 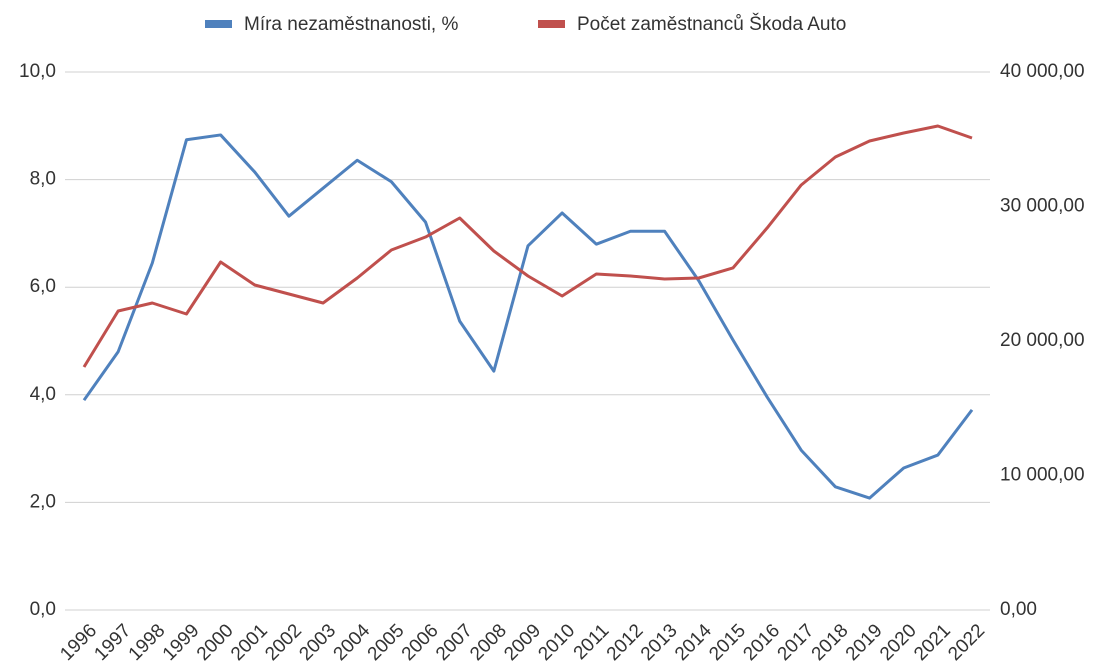 What do you see at coordinates (796, 642) in the screenshot?
I see `x-tick-label: 2017` at bounding box center [796, 642].